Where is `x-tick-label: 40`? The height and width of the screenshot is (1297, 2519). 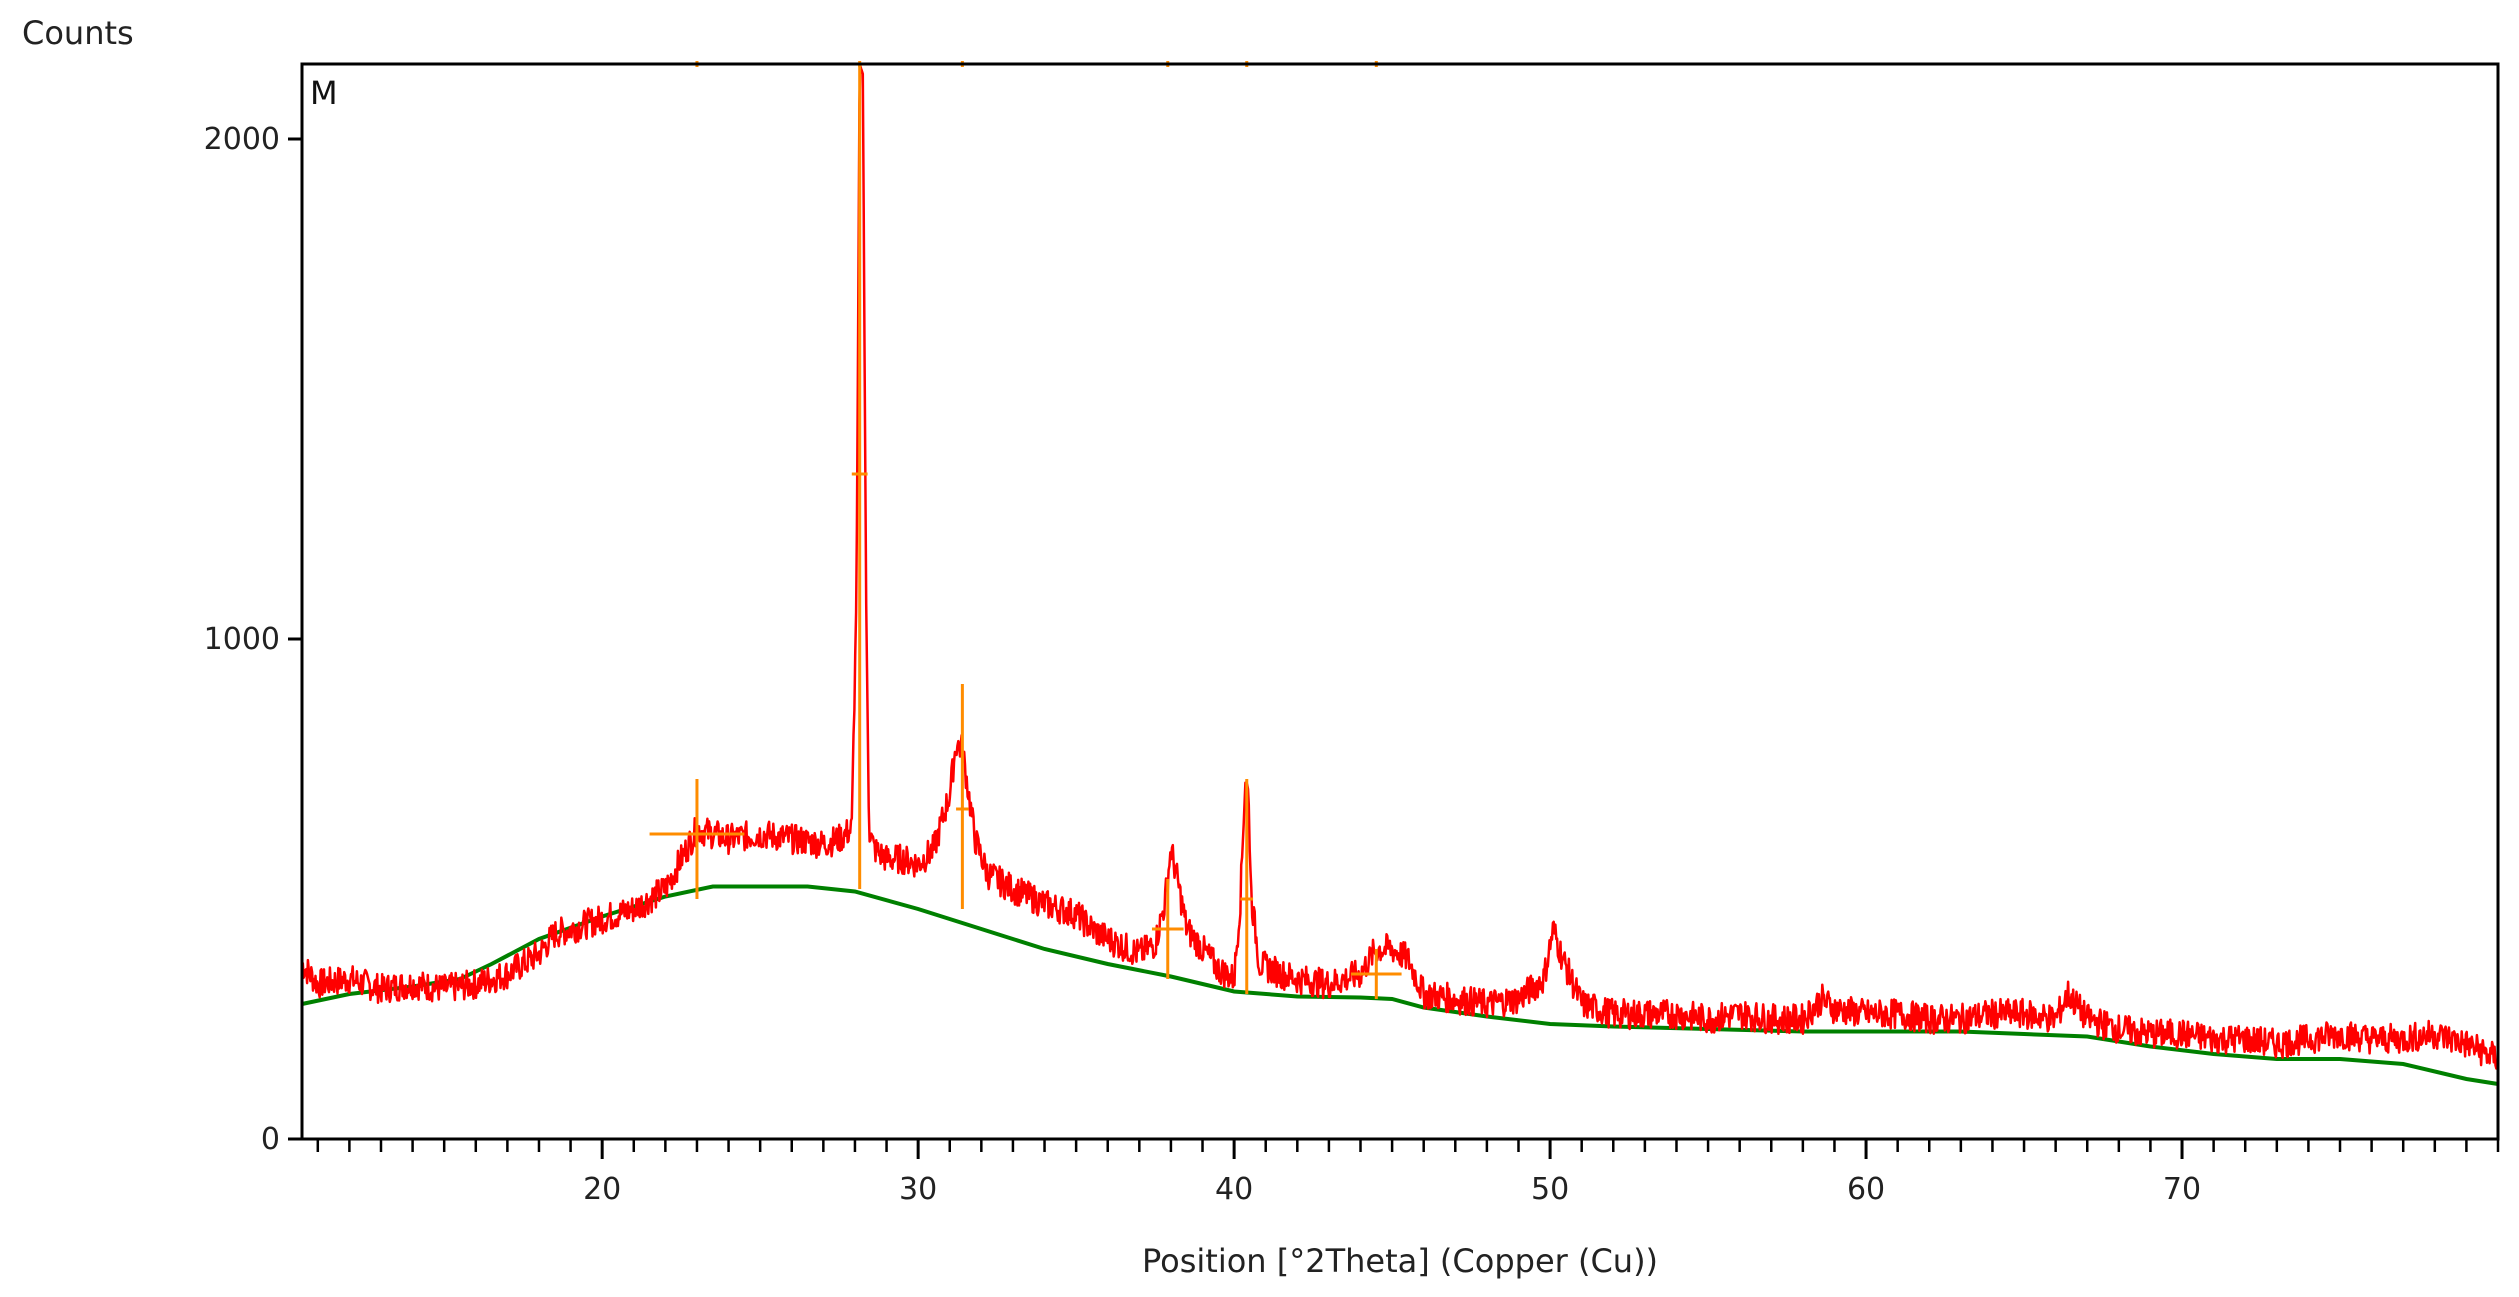 x-tick-label: 40 is located at coordinates (1234, 1189).